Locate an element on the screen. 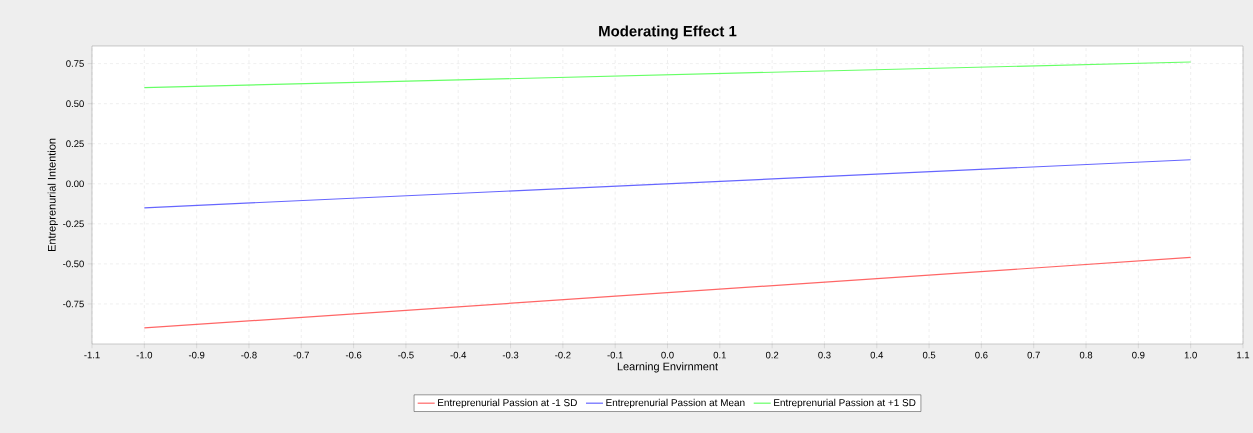 Image resolution: width=1253 pixels, height=433 pixels. y-tick-label: 0.50 is located at coordinates (75, 104).